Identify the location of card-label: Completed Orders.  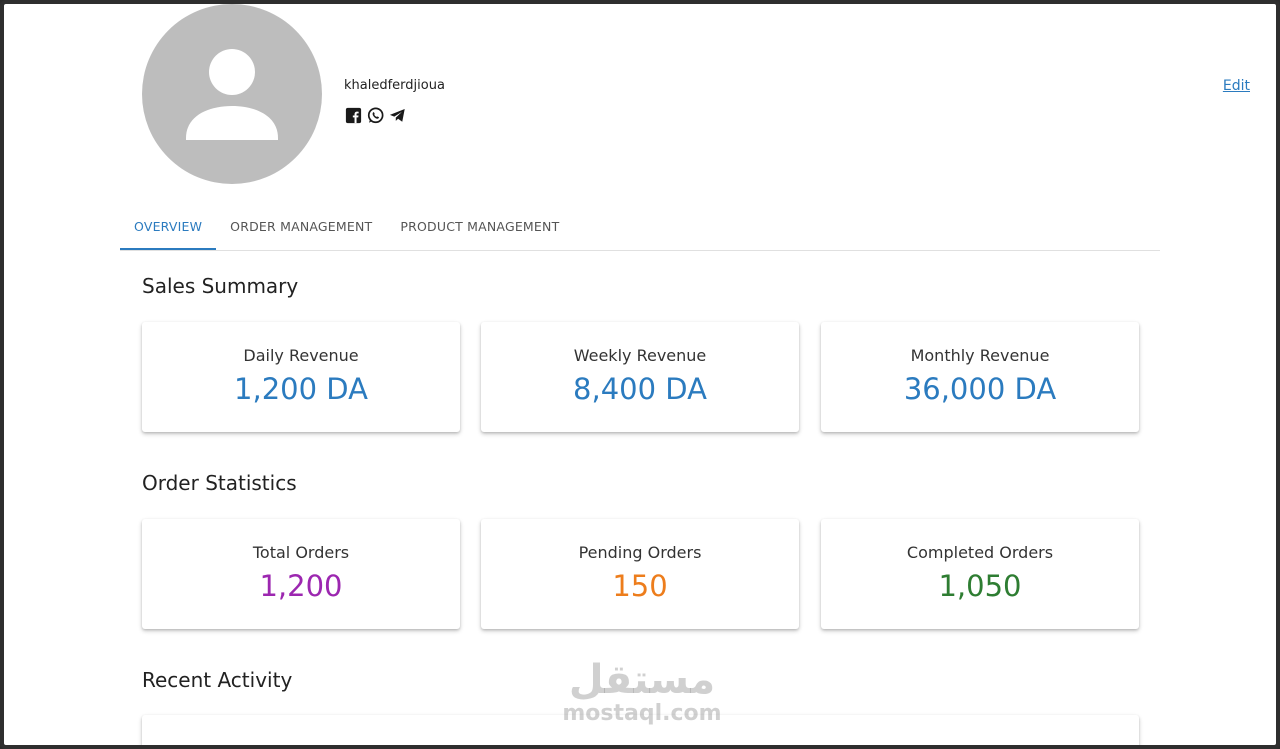
(980, 552).